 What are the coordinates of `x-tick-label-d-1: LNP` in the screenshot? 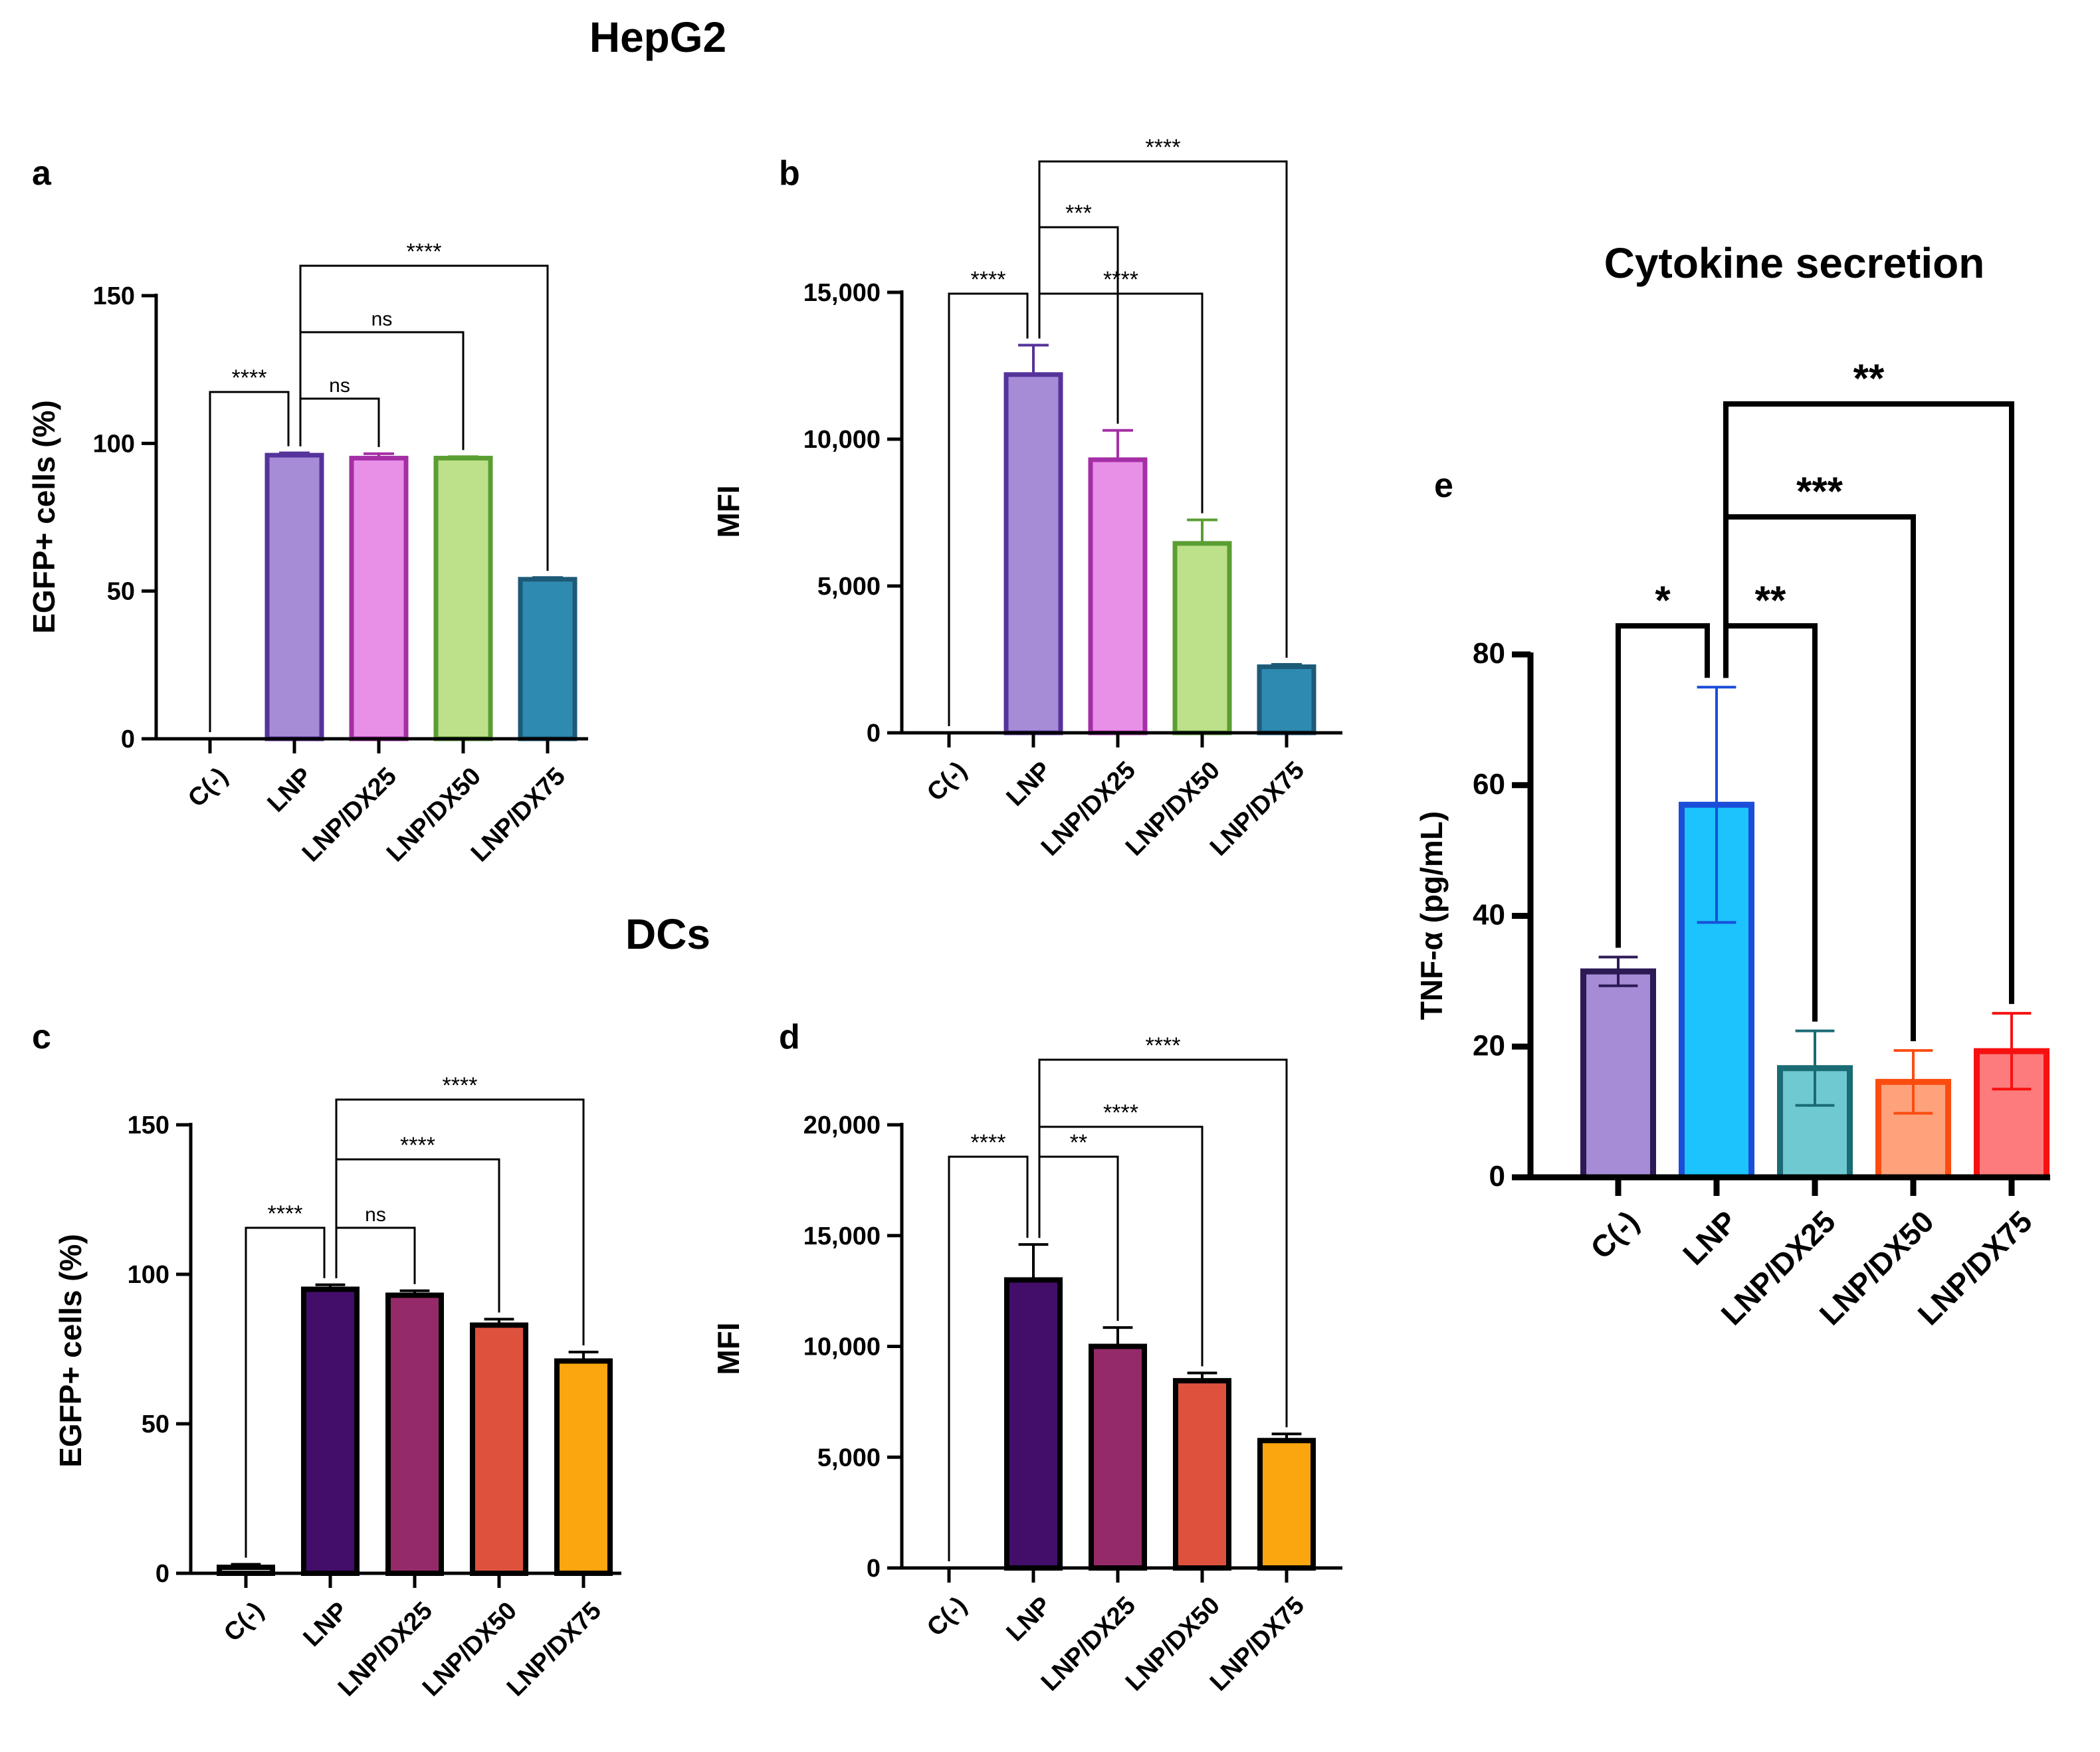 It's located at (1029, 1618).